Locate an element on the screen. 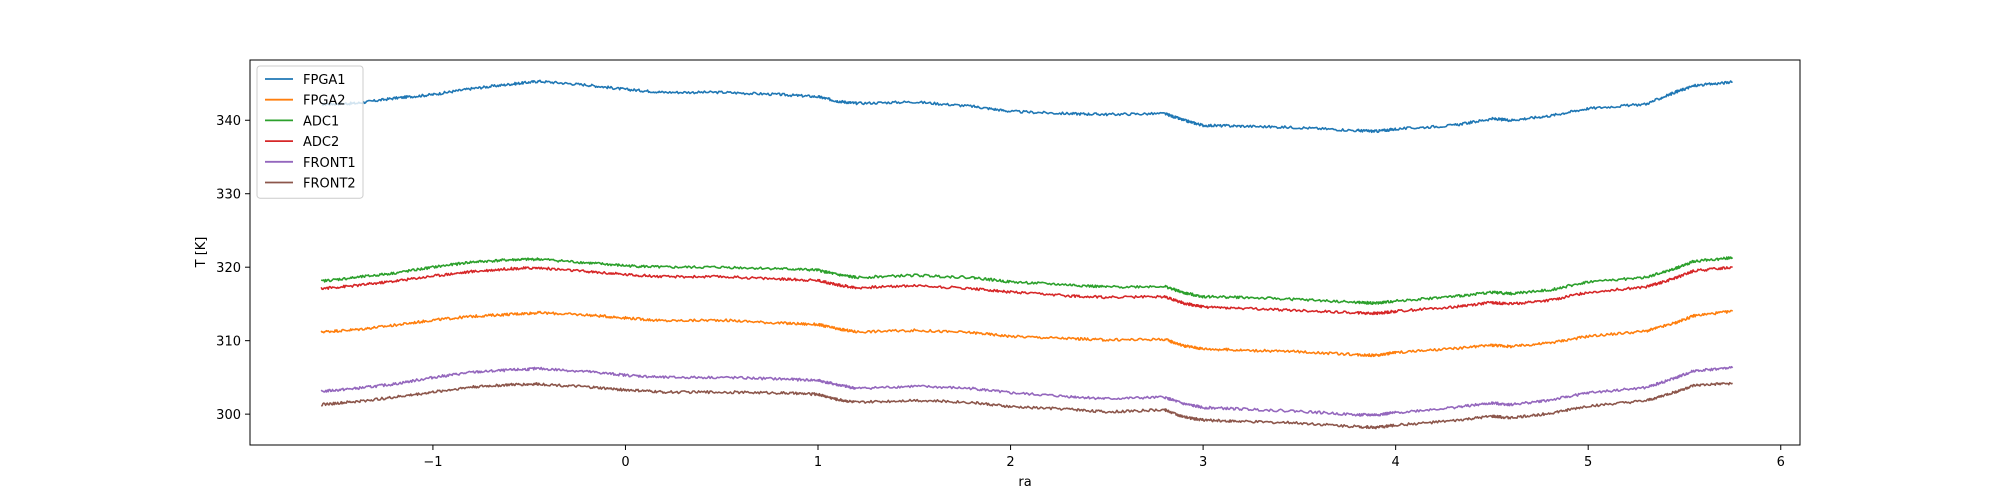 The height and width of the screenshot is (504, 2000). series-line-fpga1 is located at coordinates (1027, 106).